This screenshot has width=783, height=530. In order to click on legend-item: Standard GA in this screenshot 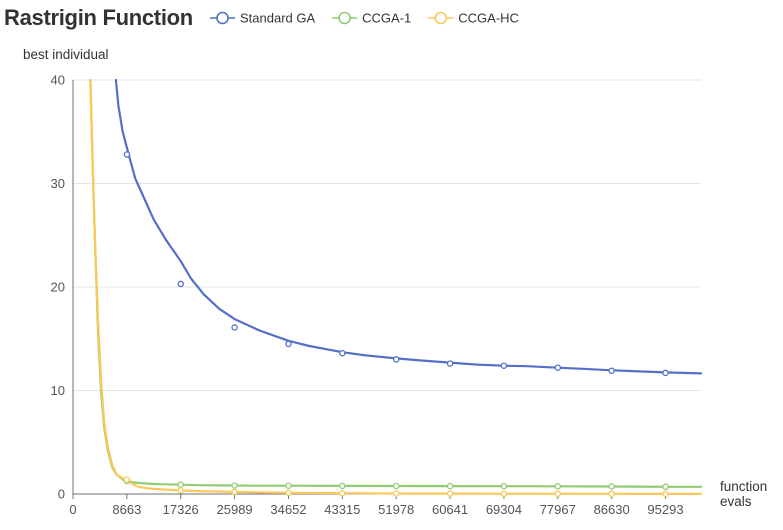, I will do `click(262, 18)`.